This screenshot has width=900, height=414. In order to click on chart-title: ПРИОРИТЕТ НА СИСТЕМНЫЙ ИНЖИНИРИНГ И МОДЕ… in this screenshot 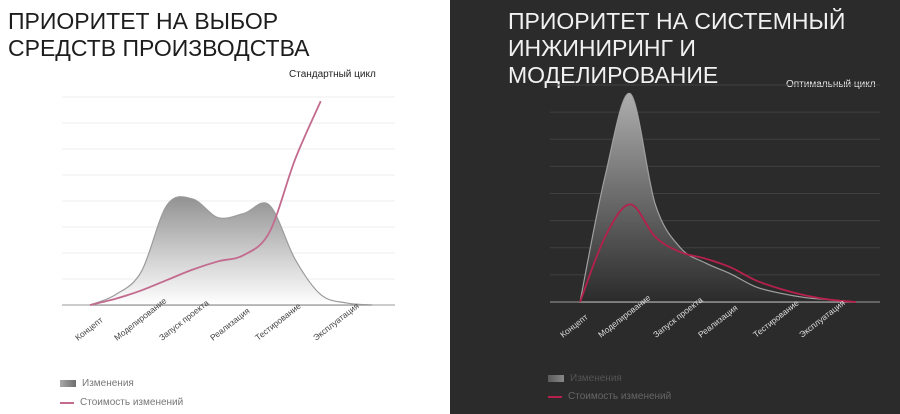, I will do `click(677, 48)`.